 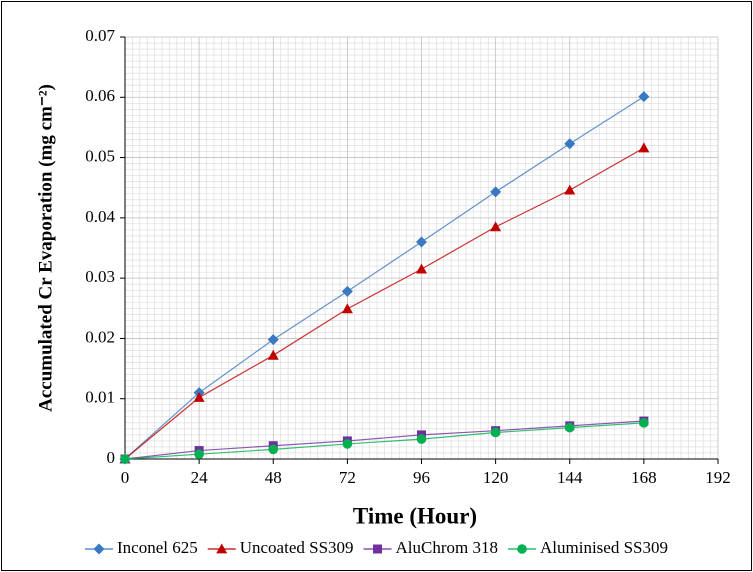 I want to click on x-tick-label: 168, so click(x=644, y=477).